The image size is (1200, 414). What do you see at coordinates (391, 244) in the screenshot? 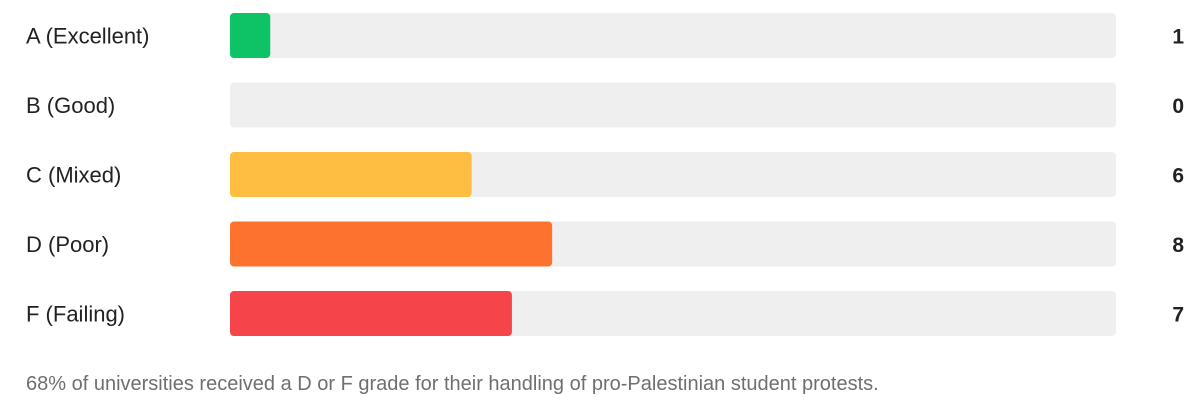
I see `bar-d-poor` at bounding box center [391, 244].